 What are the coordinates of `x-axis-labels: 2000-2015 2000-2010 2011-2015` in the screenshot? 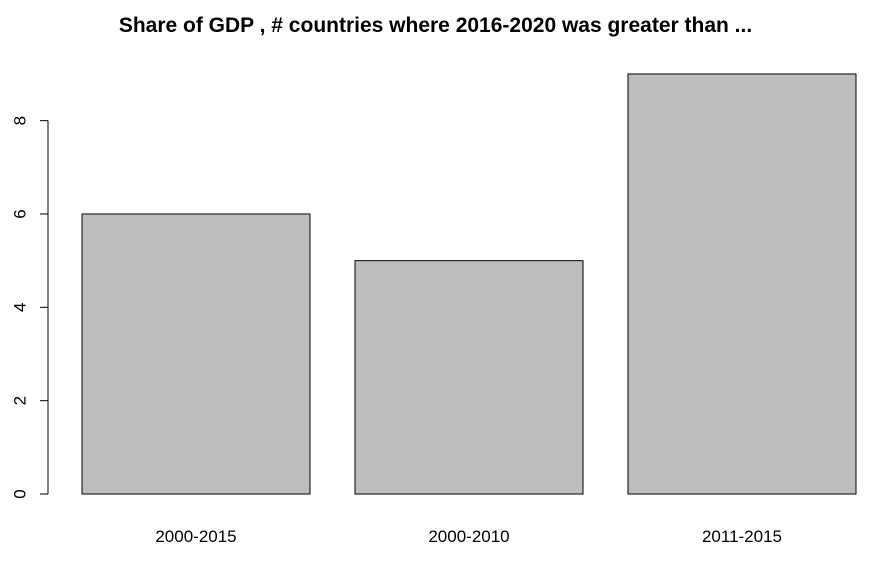 It's located at (468, 536).